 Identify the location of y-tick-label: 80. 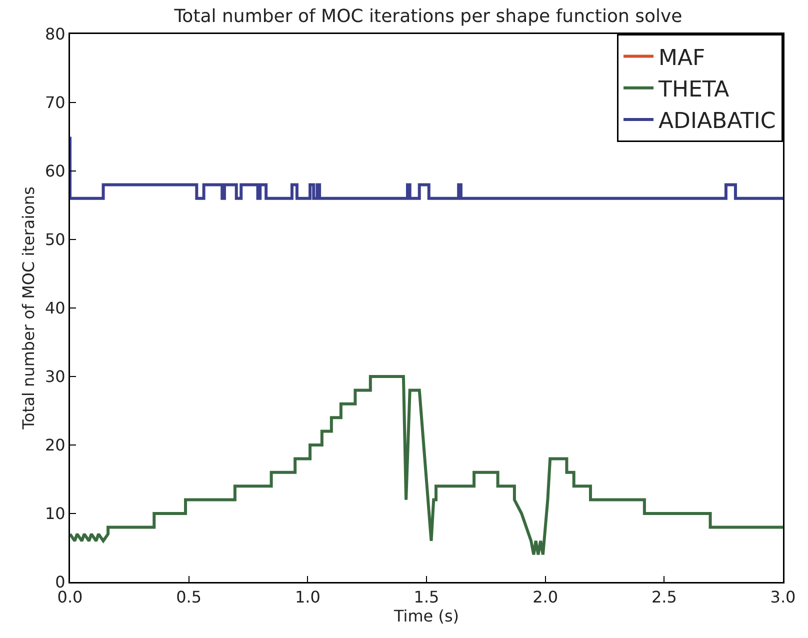
(55, 34).